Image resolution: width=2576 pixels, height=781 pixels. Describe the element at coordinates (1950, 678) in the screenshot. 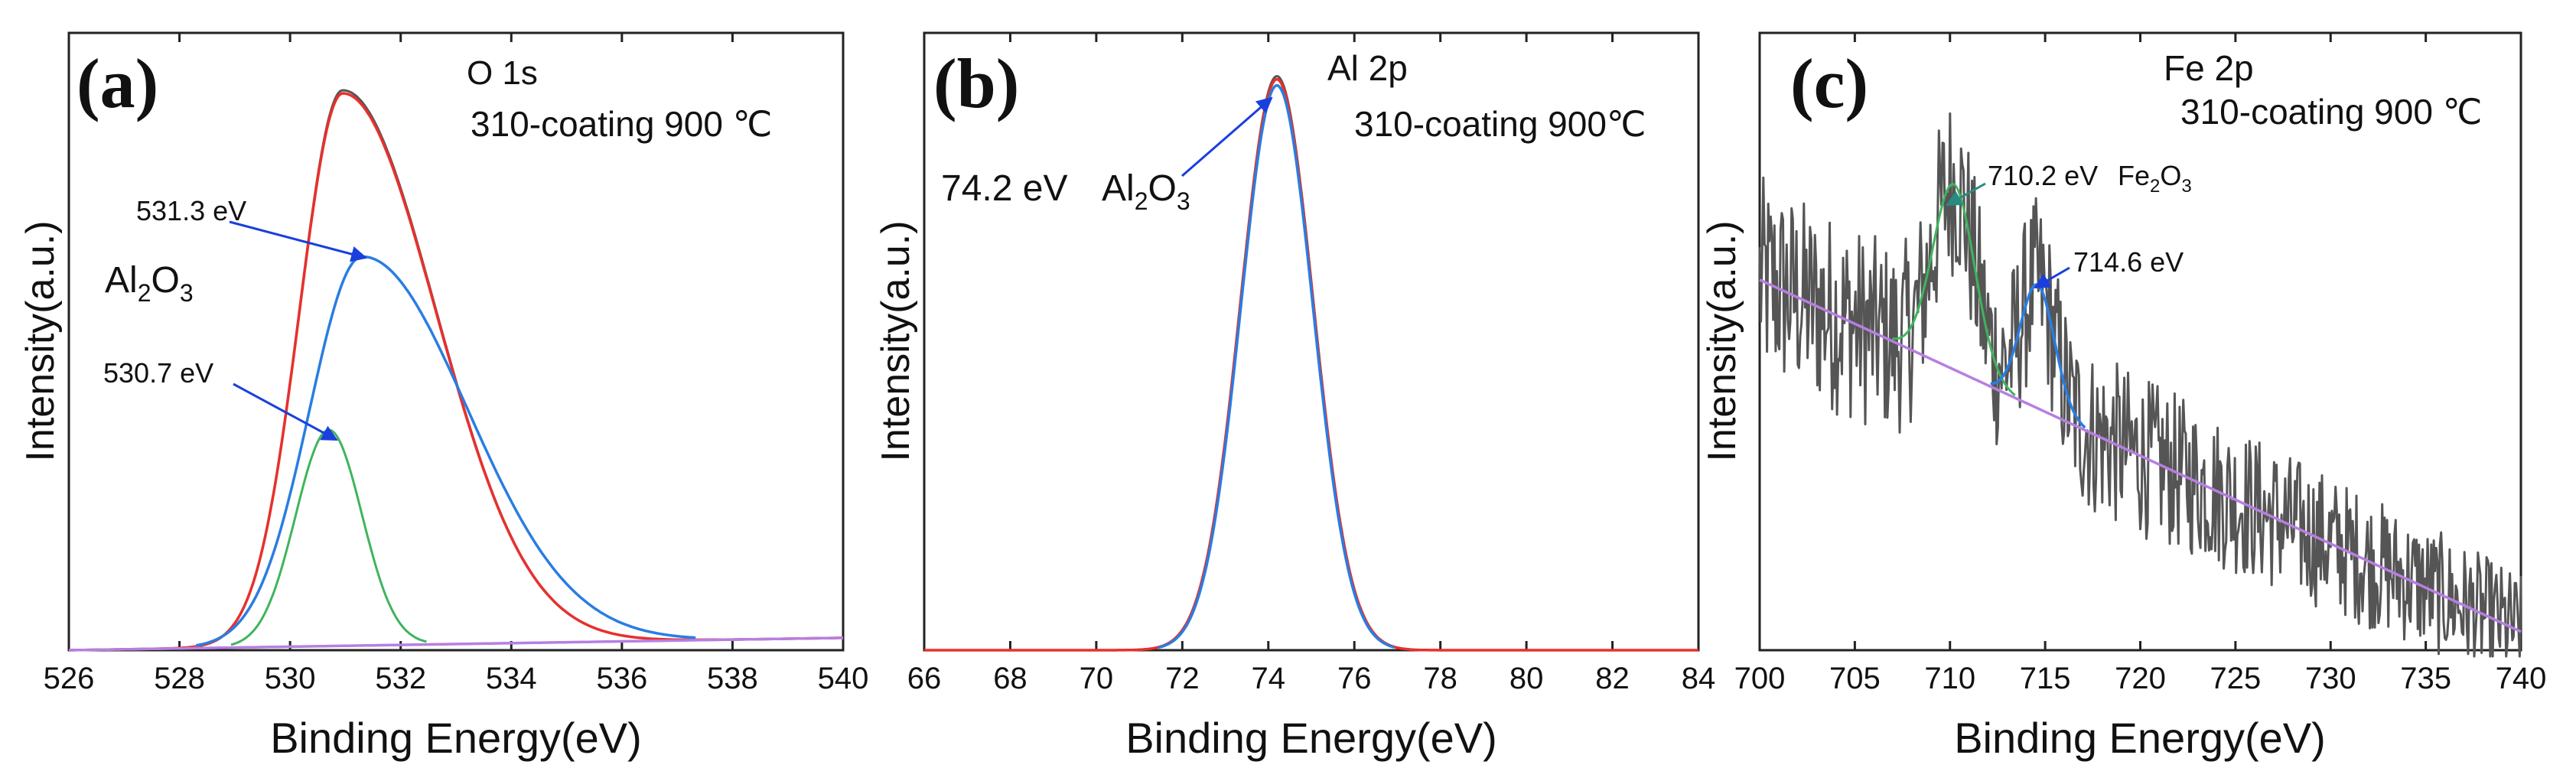

I see `x-tick-label: 710` at that location.